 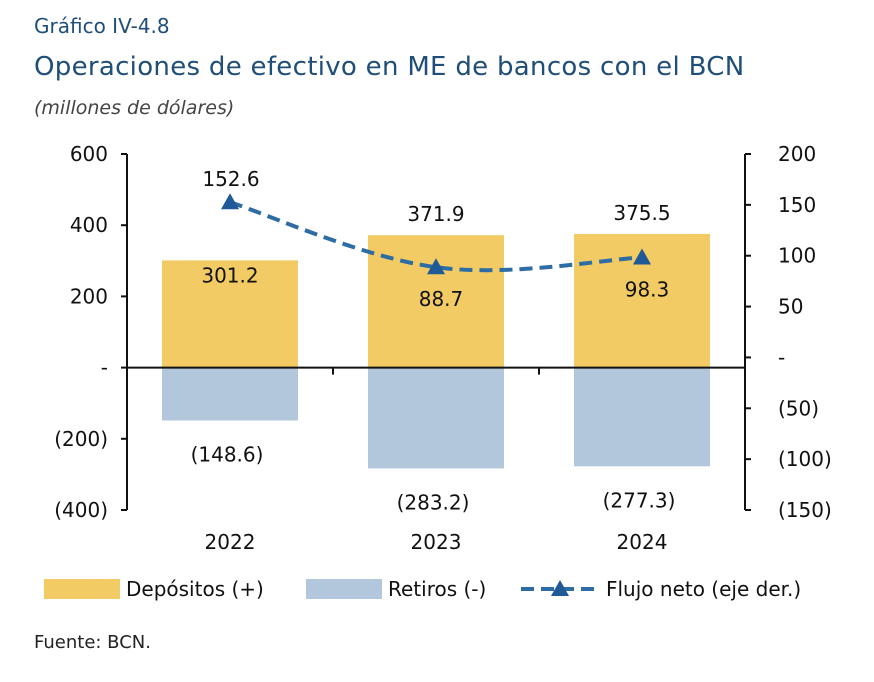 I want to click on net-flow-line, so click(x=436, y=236).